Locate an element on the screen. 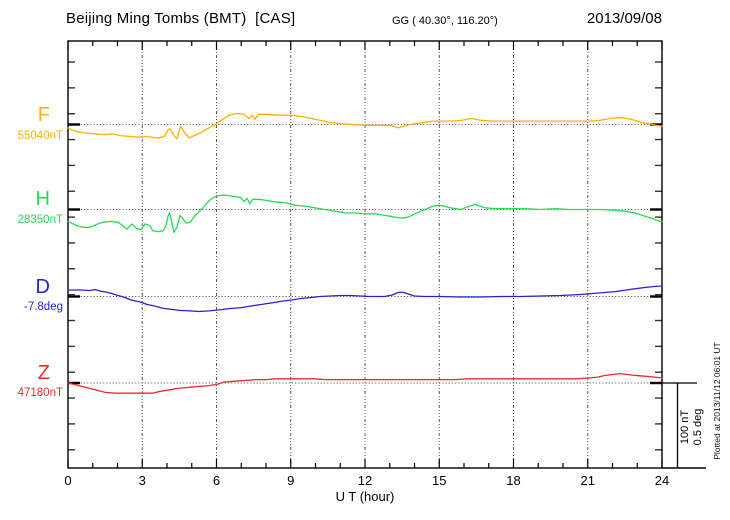 The image size is (730, 520). x-tick-label: 15 is located at coordinates (439, 480).